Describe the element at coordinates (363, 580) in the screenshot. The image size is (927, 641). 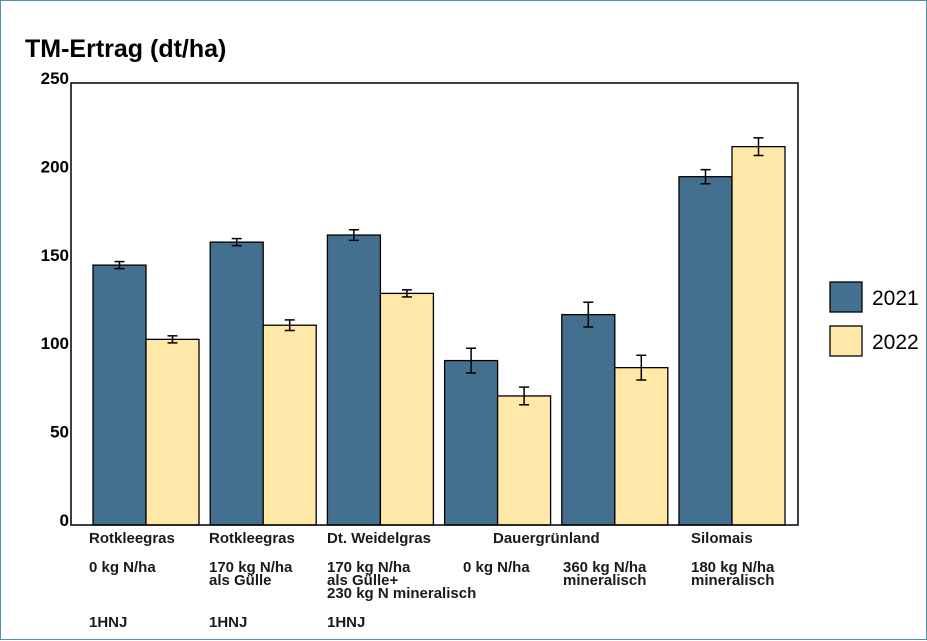
I see `category-sublabel: als Gülle+` at that location.